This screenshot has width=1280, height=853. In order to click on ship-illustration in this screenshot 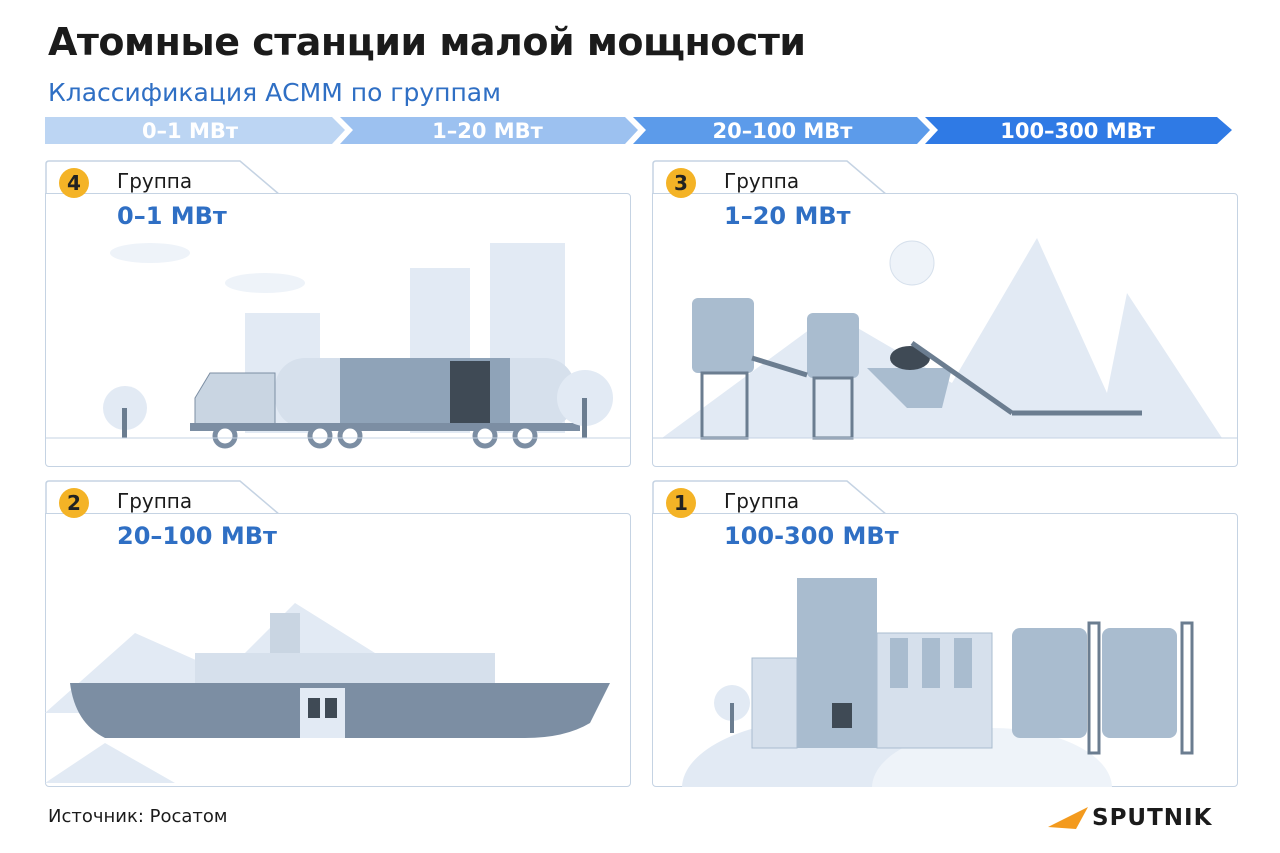, I will do `click(327, 693)`.